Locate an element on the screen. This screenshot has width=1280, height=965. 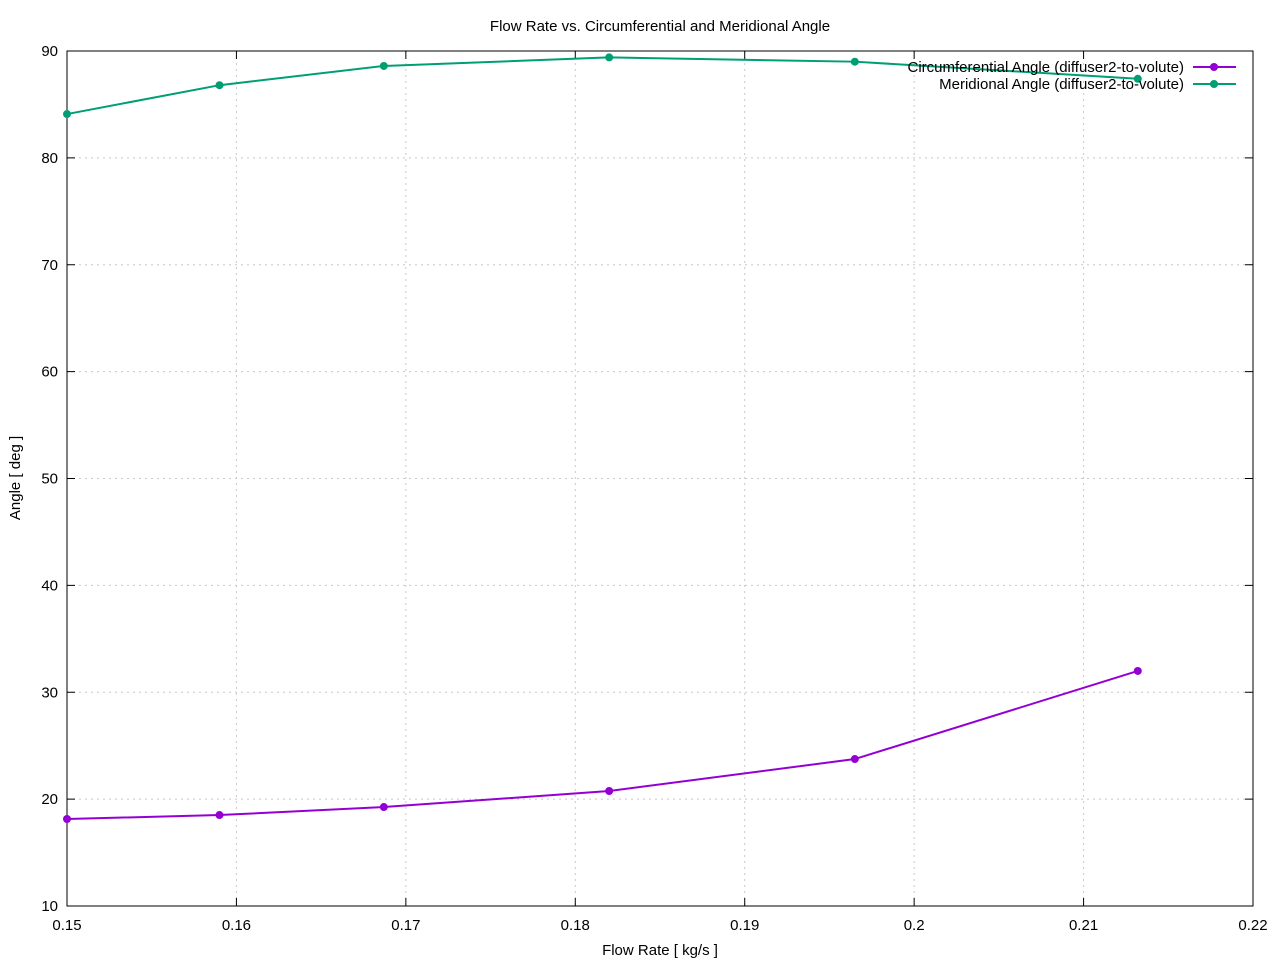
y-tick-label: 40 is located at coordinates (49, 585).